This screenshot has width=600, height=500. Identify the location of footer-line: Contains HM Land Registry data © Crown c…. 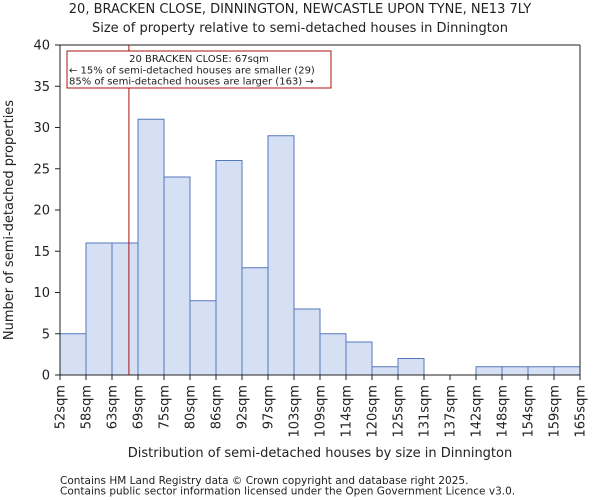
(264, 481).